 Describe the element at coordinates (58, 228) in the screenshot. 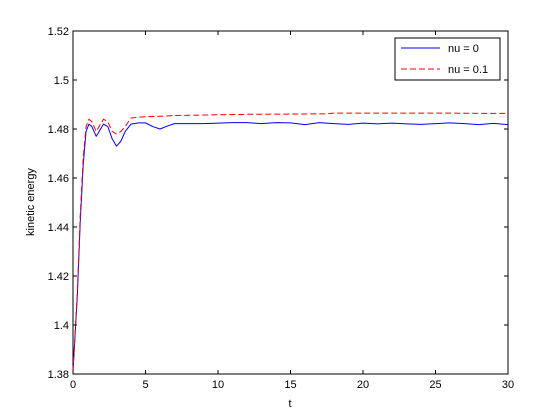

I see `y-tick-label: 1.44` at that location.